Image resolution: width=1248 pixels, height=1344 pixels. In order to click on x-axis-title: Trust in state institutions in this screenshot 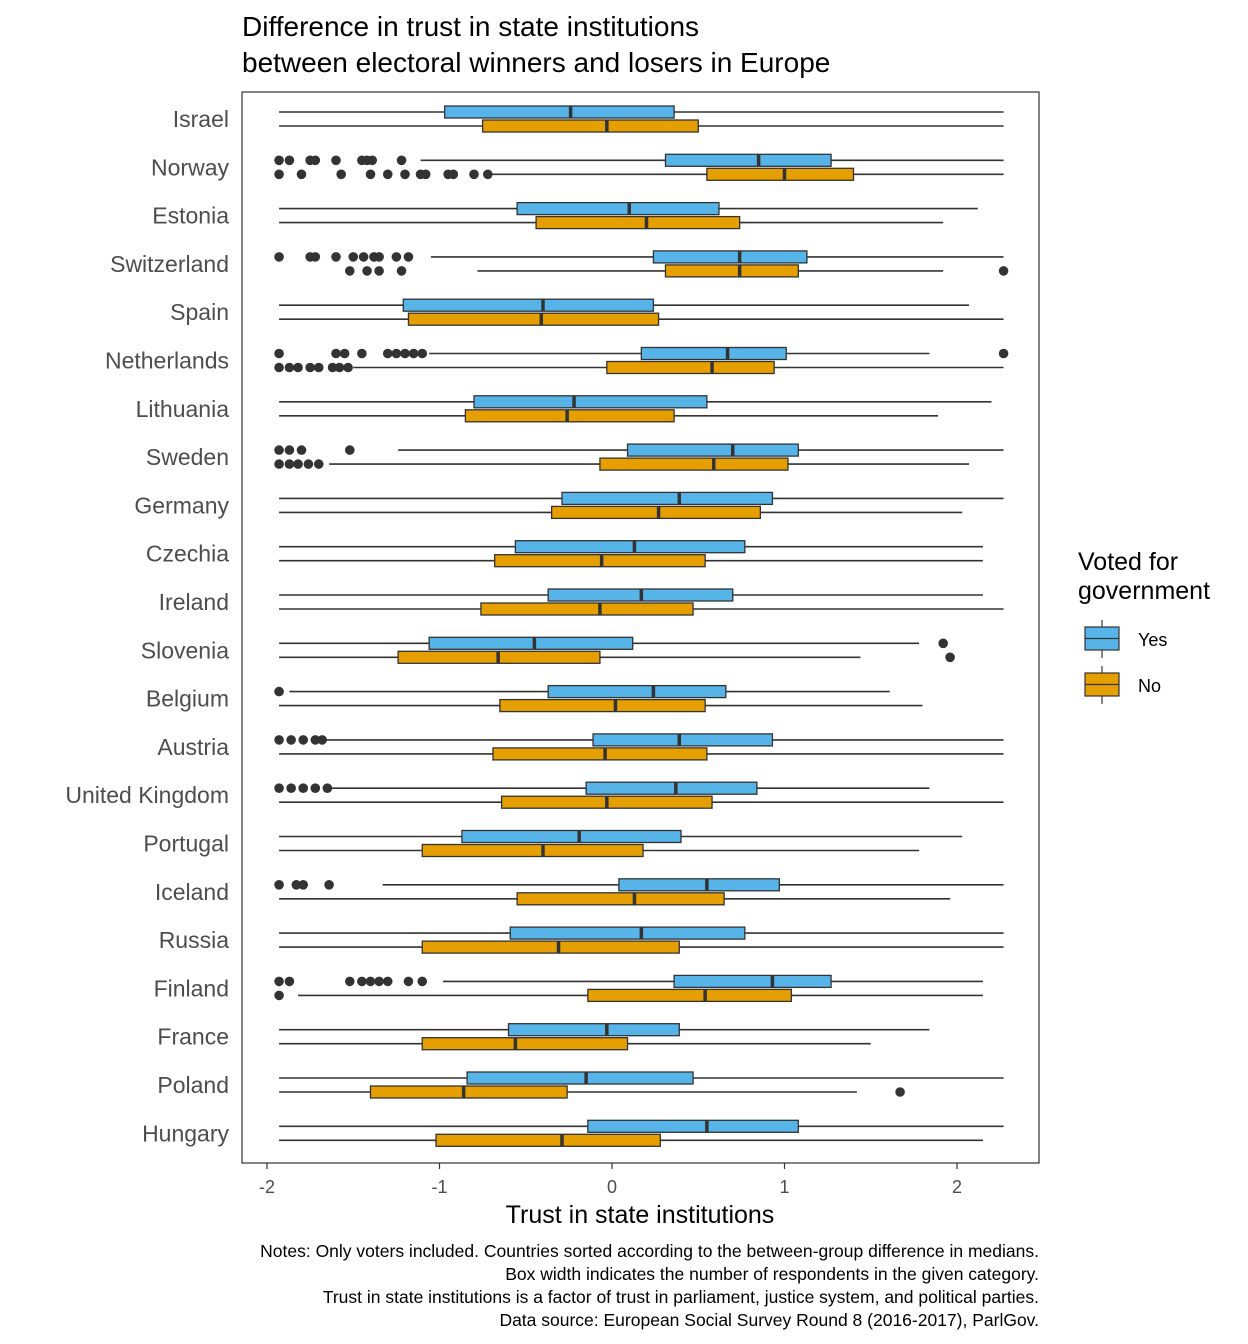, I will do `click(640, 1215)`.